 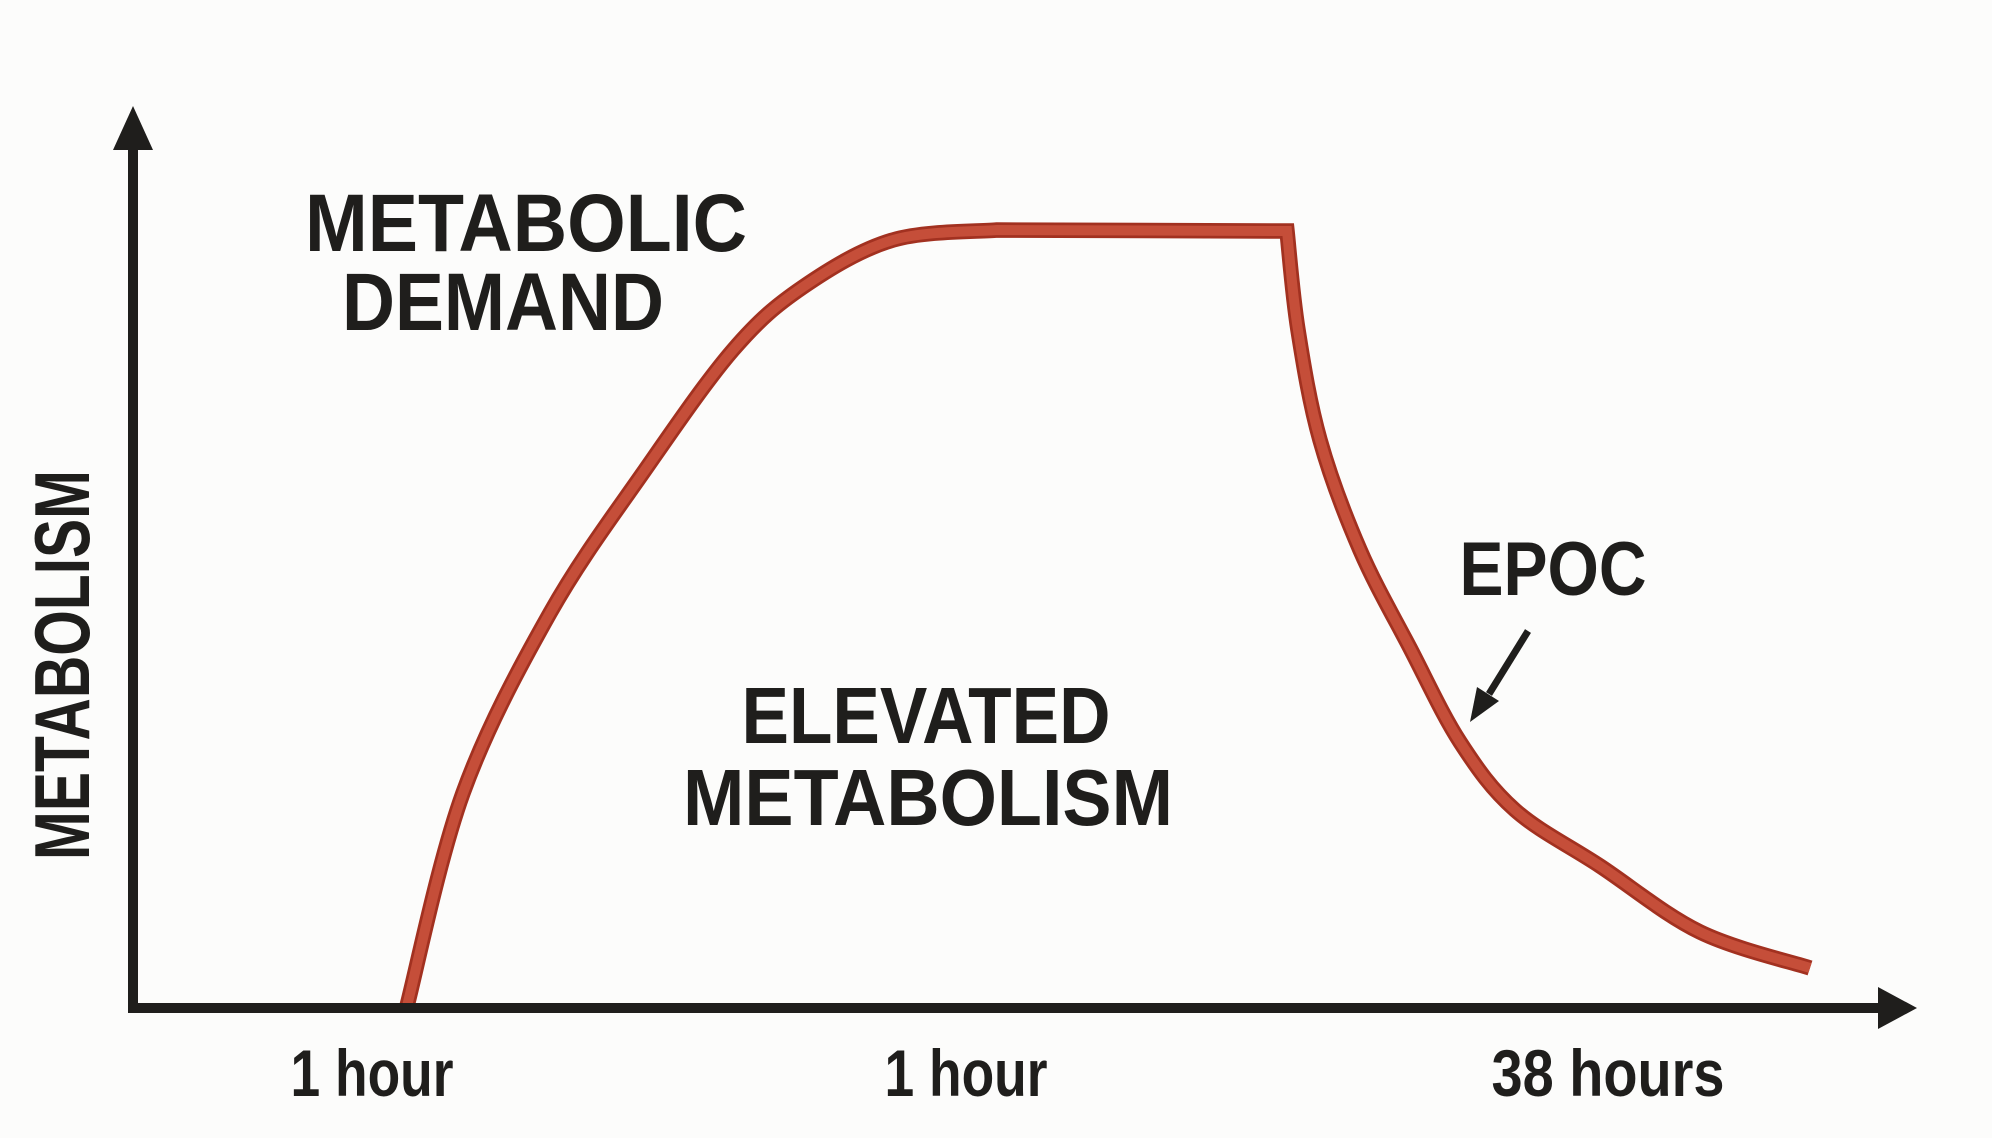 I want to click on epoc-arrowhead-icon, so click(x=1484, y=704).